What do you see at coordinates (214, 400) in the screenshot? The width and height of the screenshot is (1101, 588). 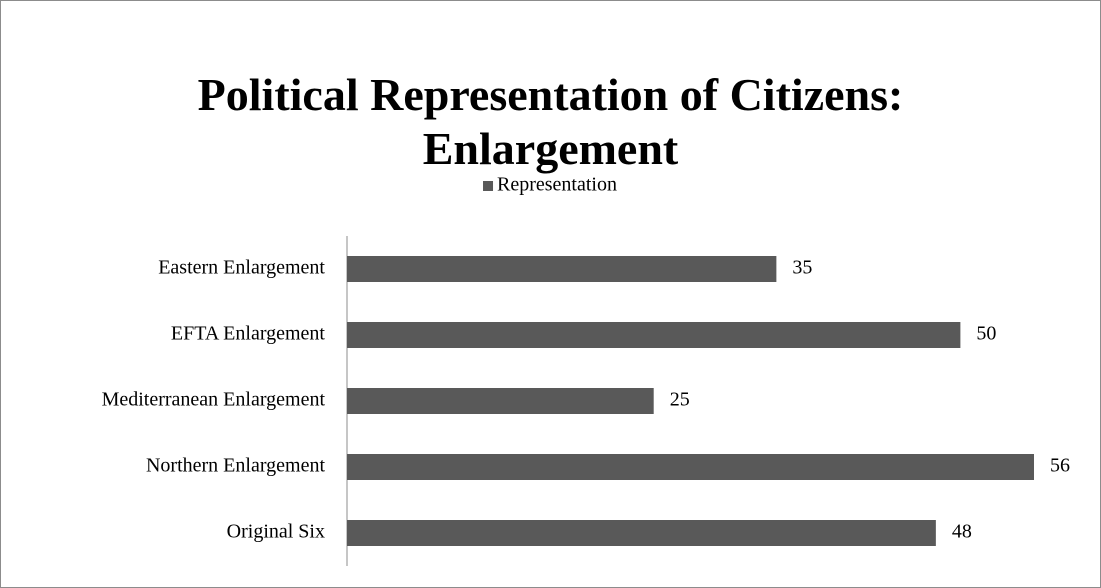 I see `y-tick-label: Mediterranean Enlargement` at bounding box center [214, 400].